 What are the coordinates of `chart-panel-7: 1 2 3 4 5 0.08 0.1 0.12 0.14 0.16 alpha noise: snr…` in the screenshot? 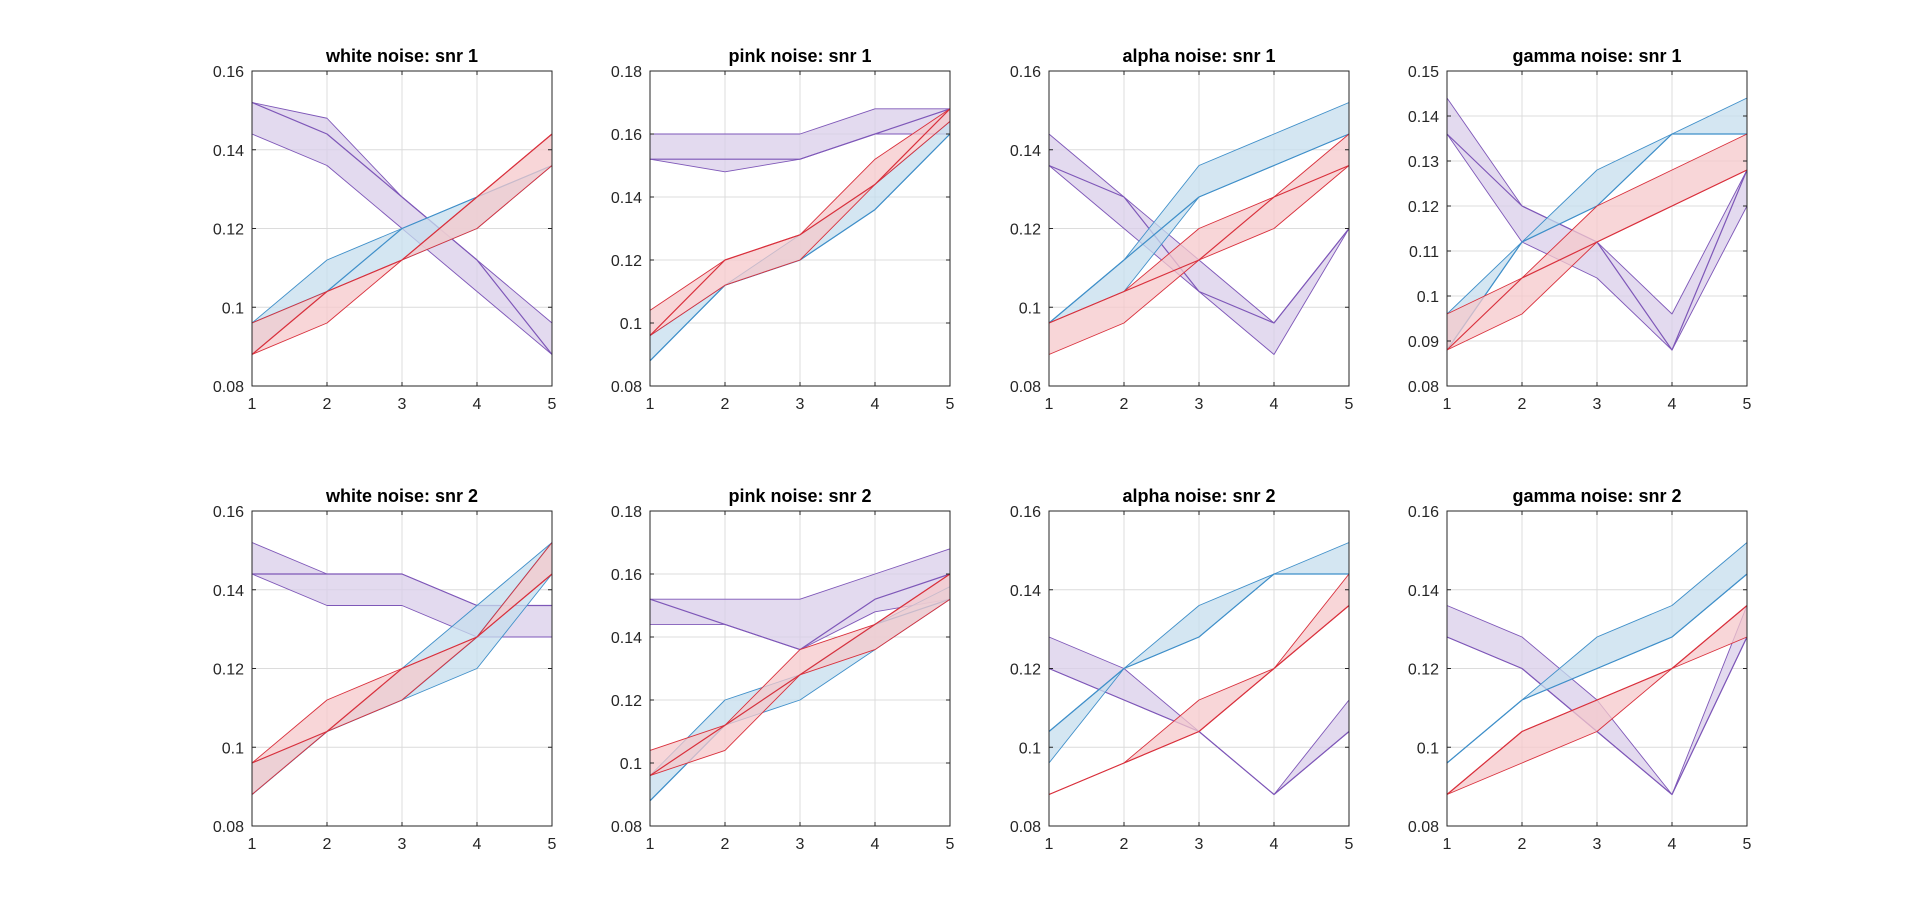 It's located at (1182, 669).